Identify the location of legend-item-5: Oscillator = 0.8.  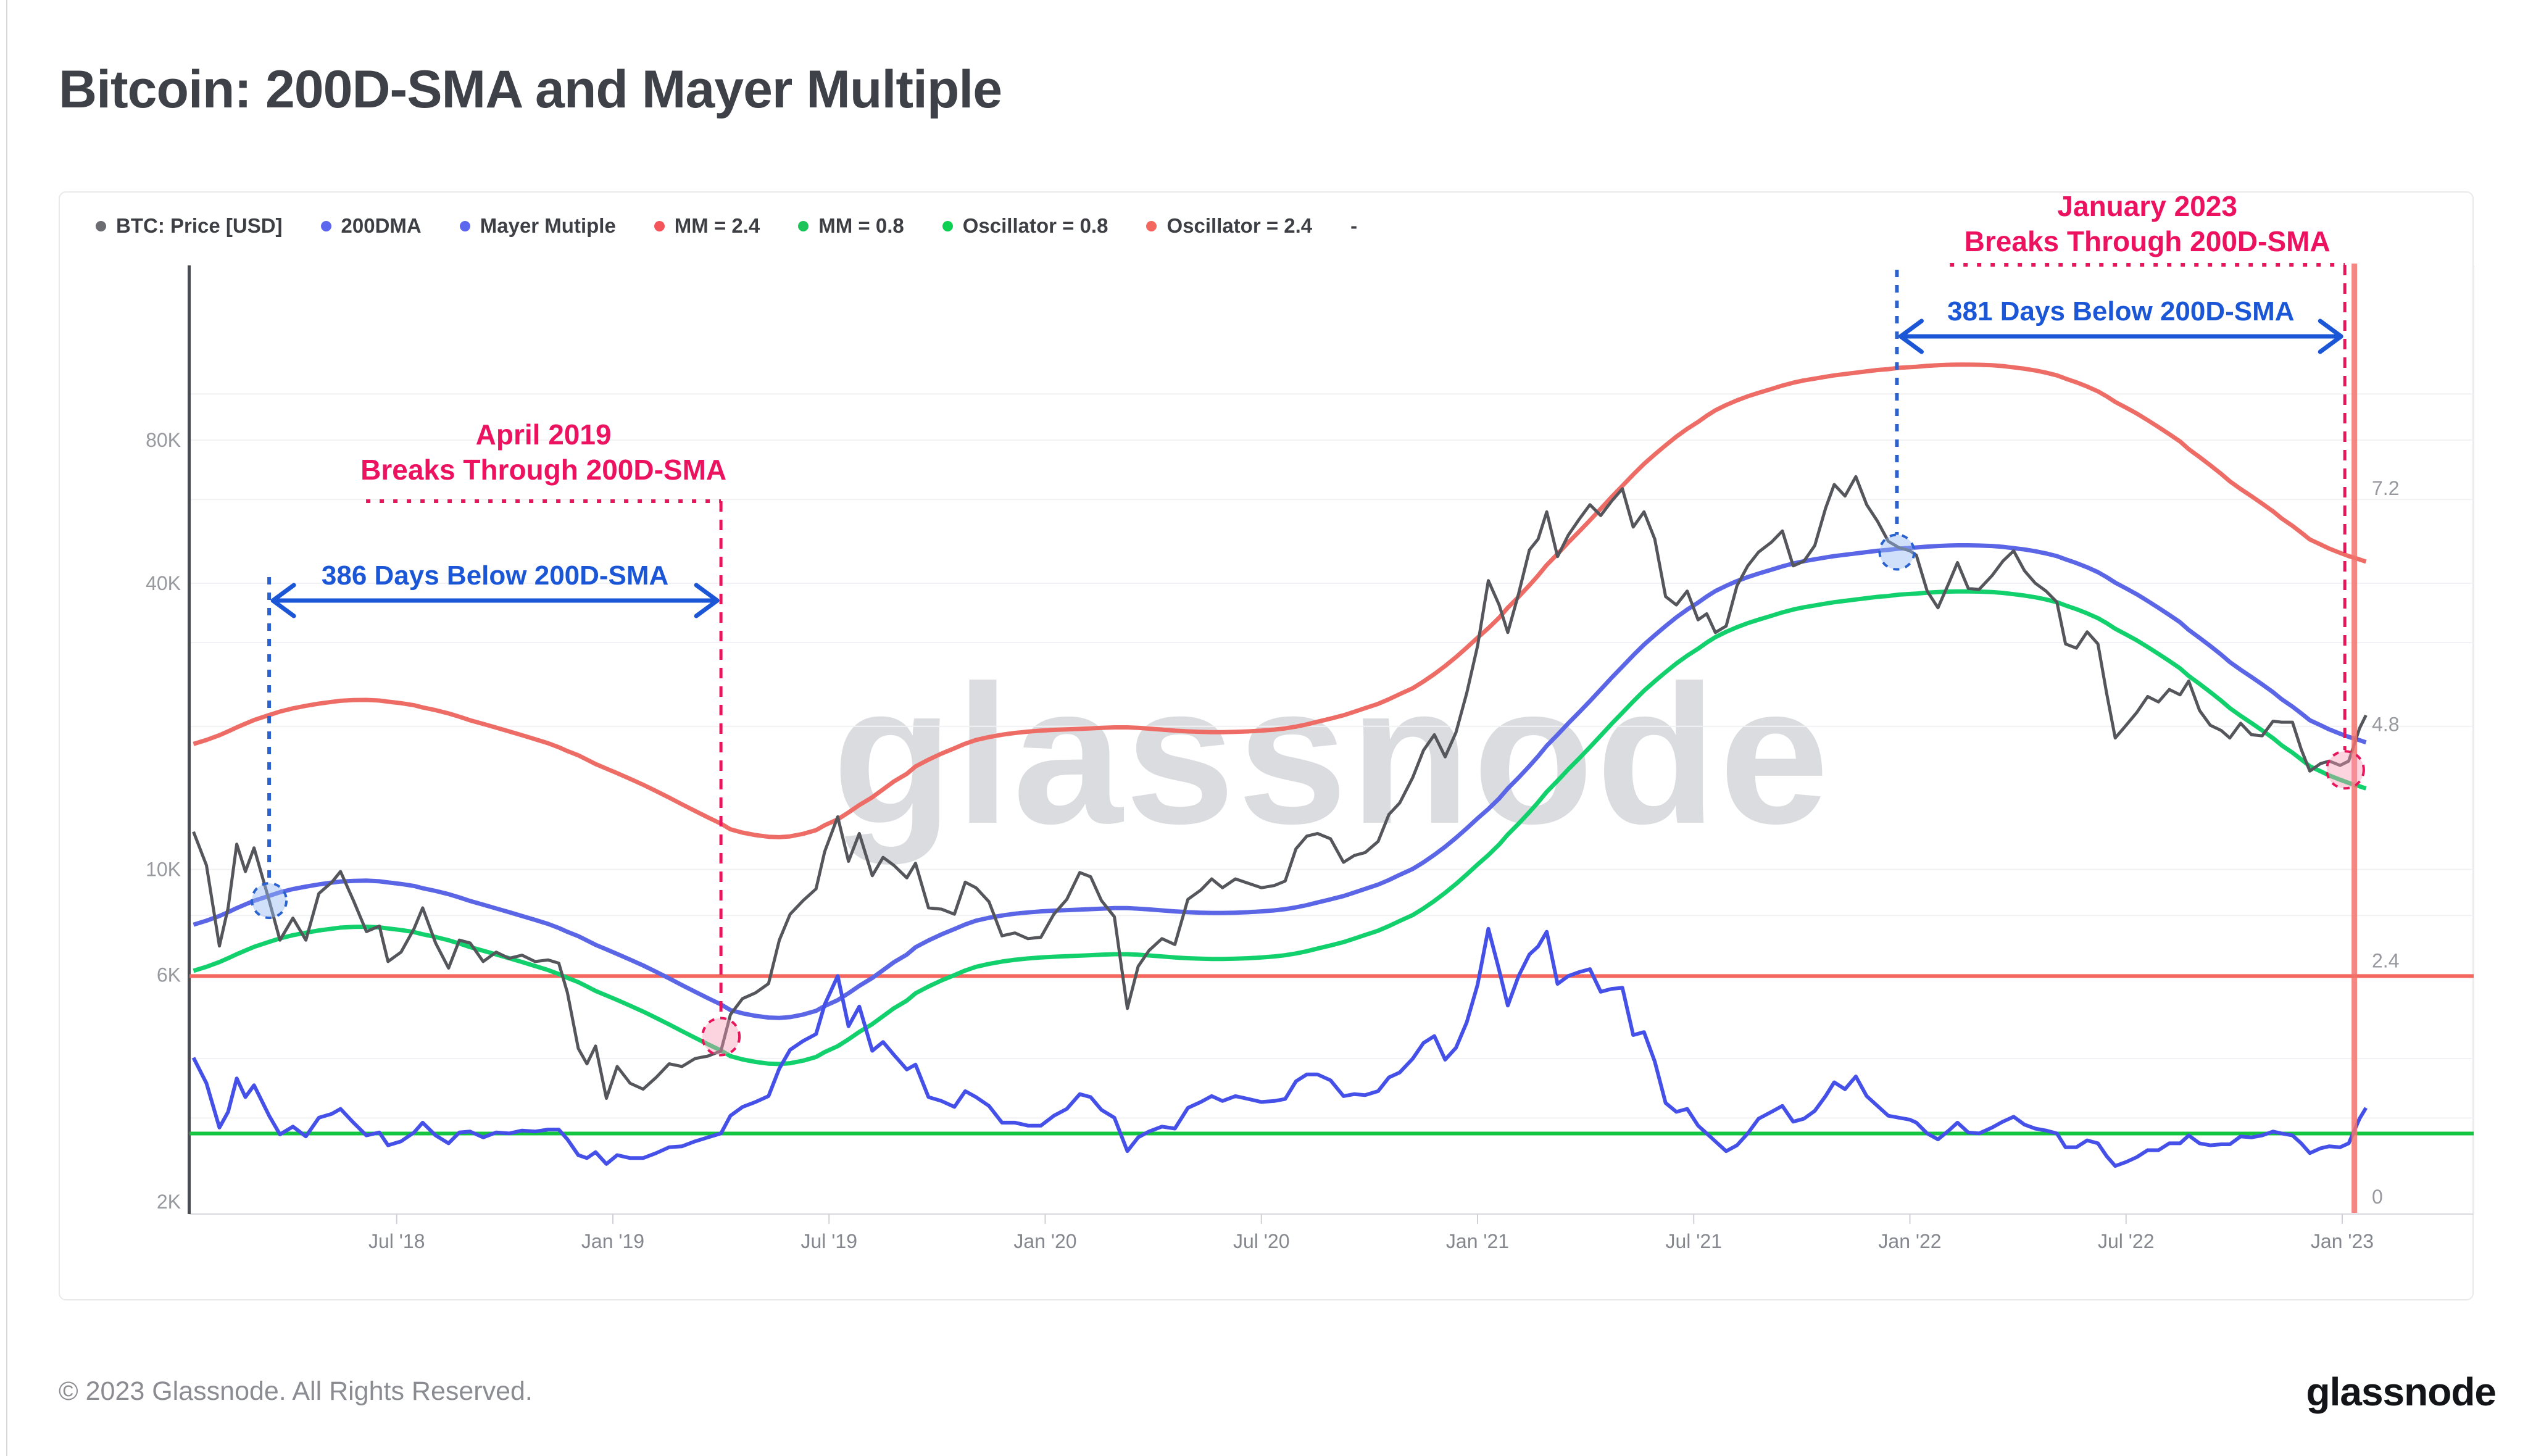
(1025, 226).